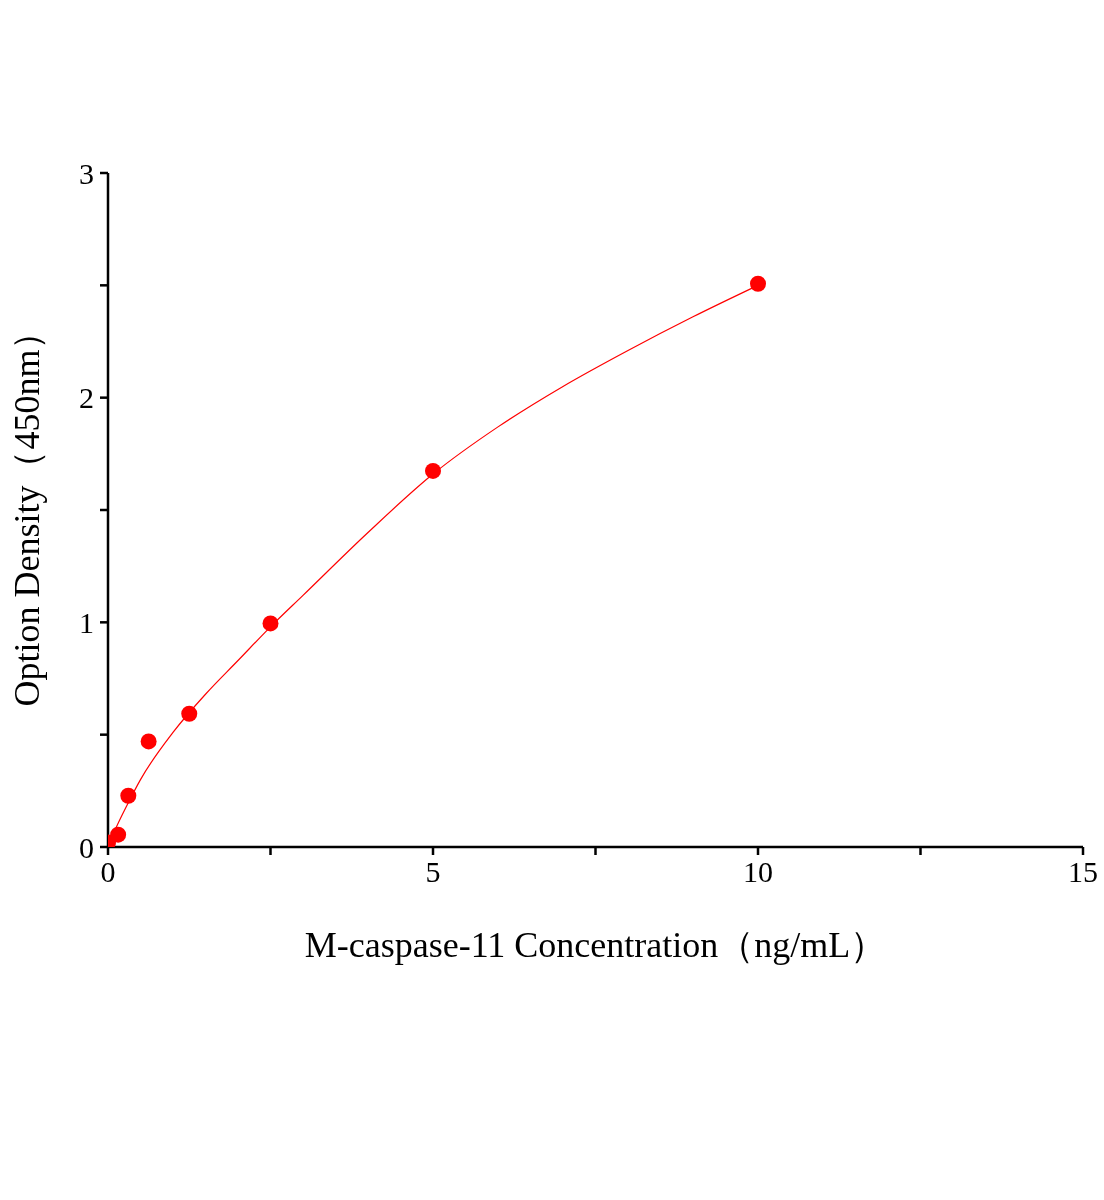  I want to click on y-tick-label: 2, so click(86, 398).